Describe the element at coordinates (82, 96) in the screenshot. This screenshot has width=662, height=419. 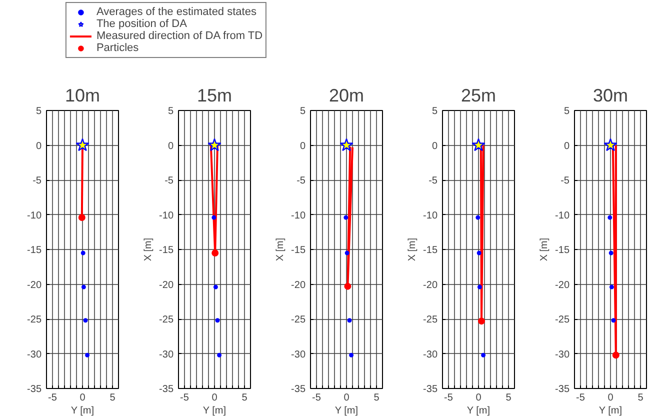
I see `chart-title: 10m` at that location.